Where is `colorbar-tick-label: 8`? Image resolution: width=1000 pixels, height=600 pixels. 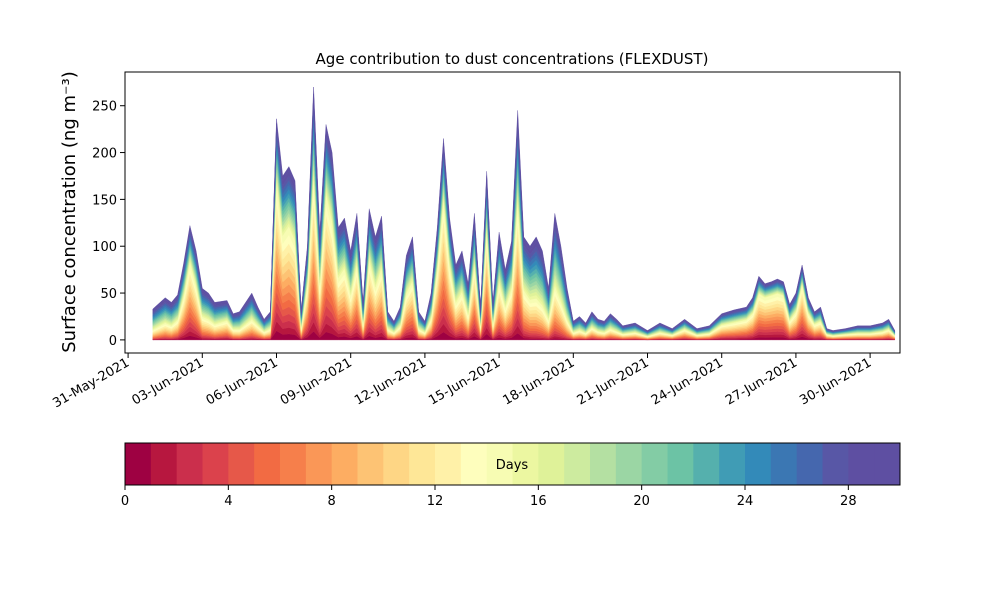 colorbar-tick-label: 8 is located at coordinates (332, 501).